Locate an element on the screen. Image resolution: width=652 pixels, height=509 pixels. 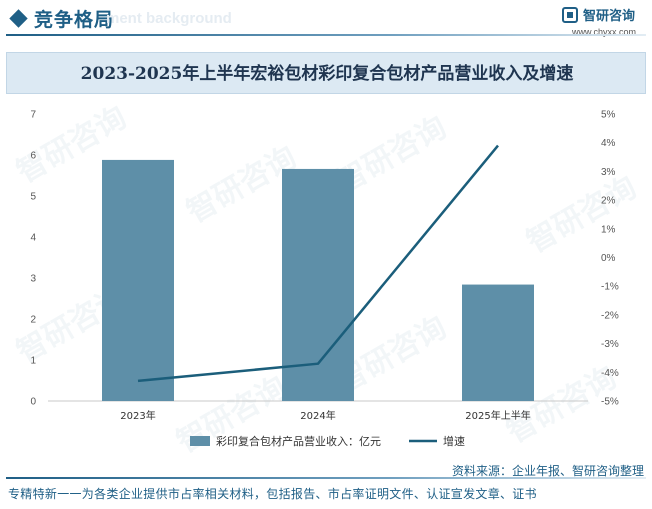
footer-rule is located at coordinates (326, 478).